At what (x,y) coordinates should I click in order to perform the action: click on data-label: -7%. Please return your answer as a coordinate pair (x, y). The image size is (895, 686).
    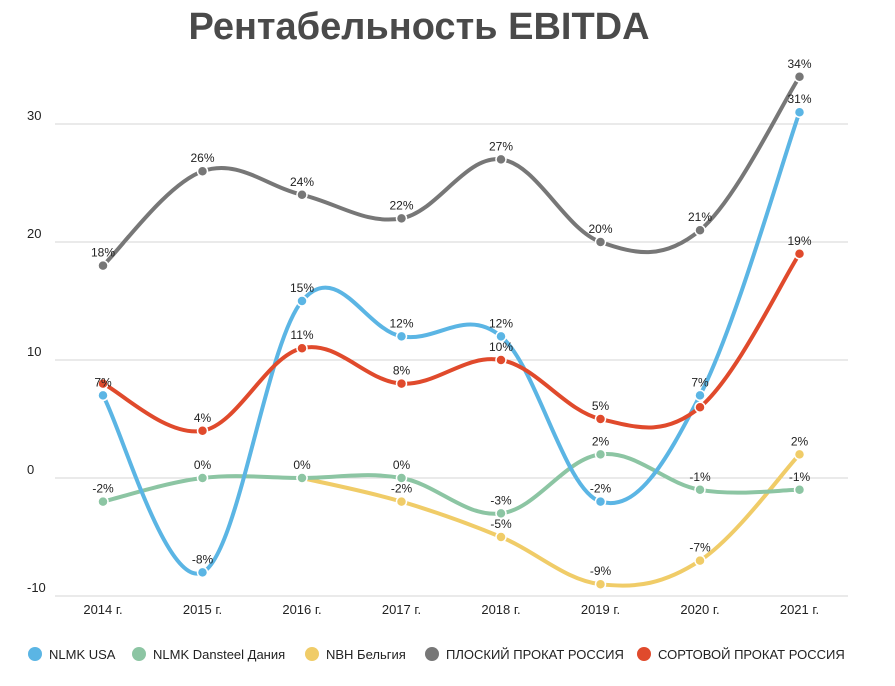
    Looking at the image, I should click on (700, 548).